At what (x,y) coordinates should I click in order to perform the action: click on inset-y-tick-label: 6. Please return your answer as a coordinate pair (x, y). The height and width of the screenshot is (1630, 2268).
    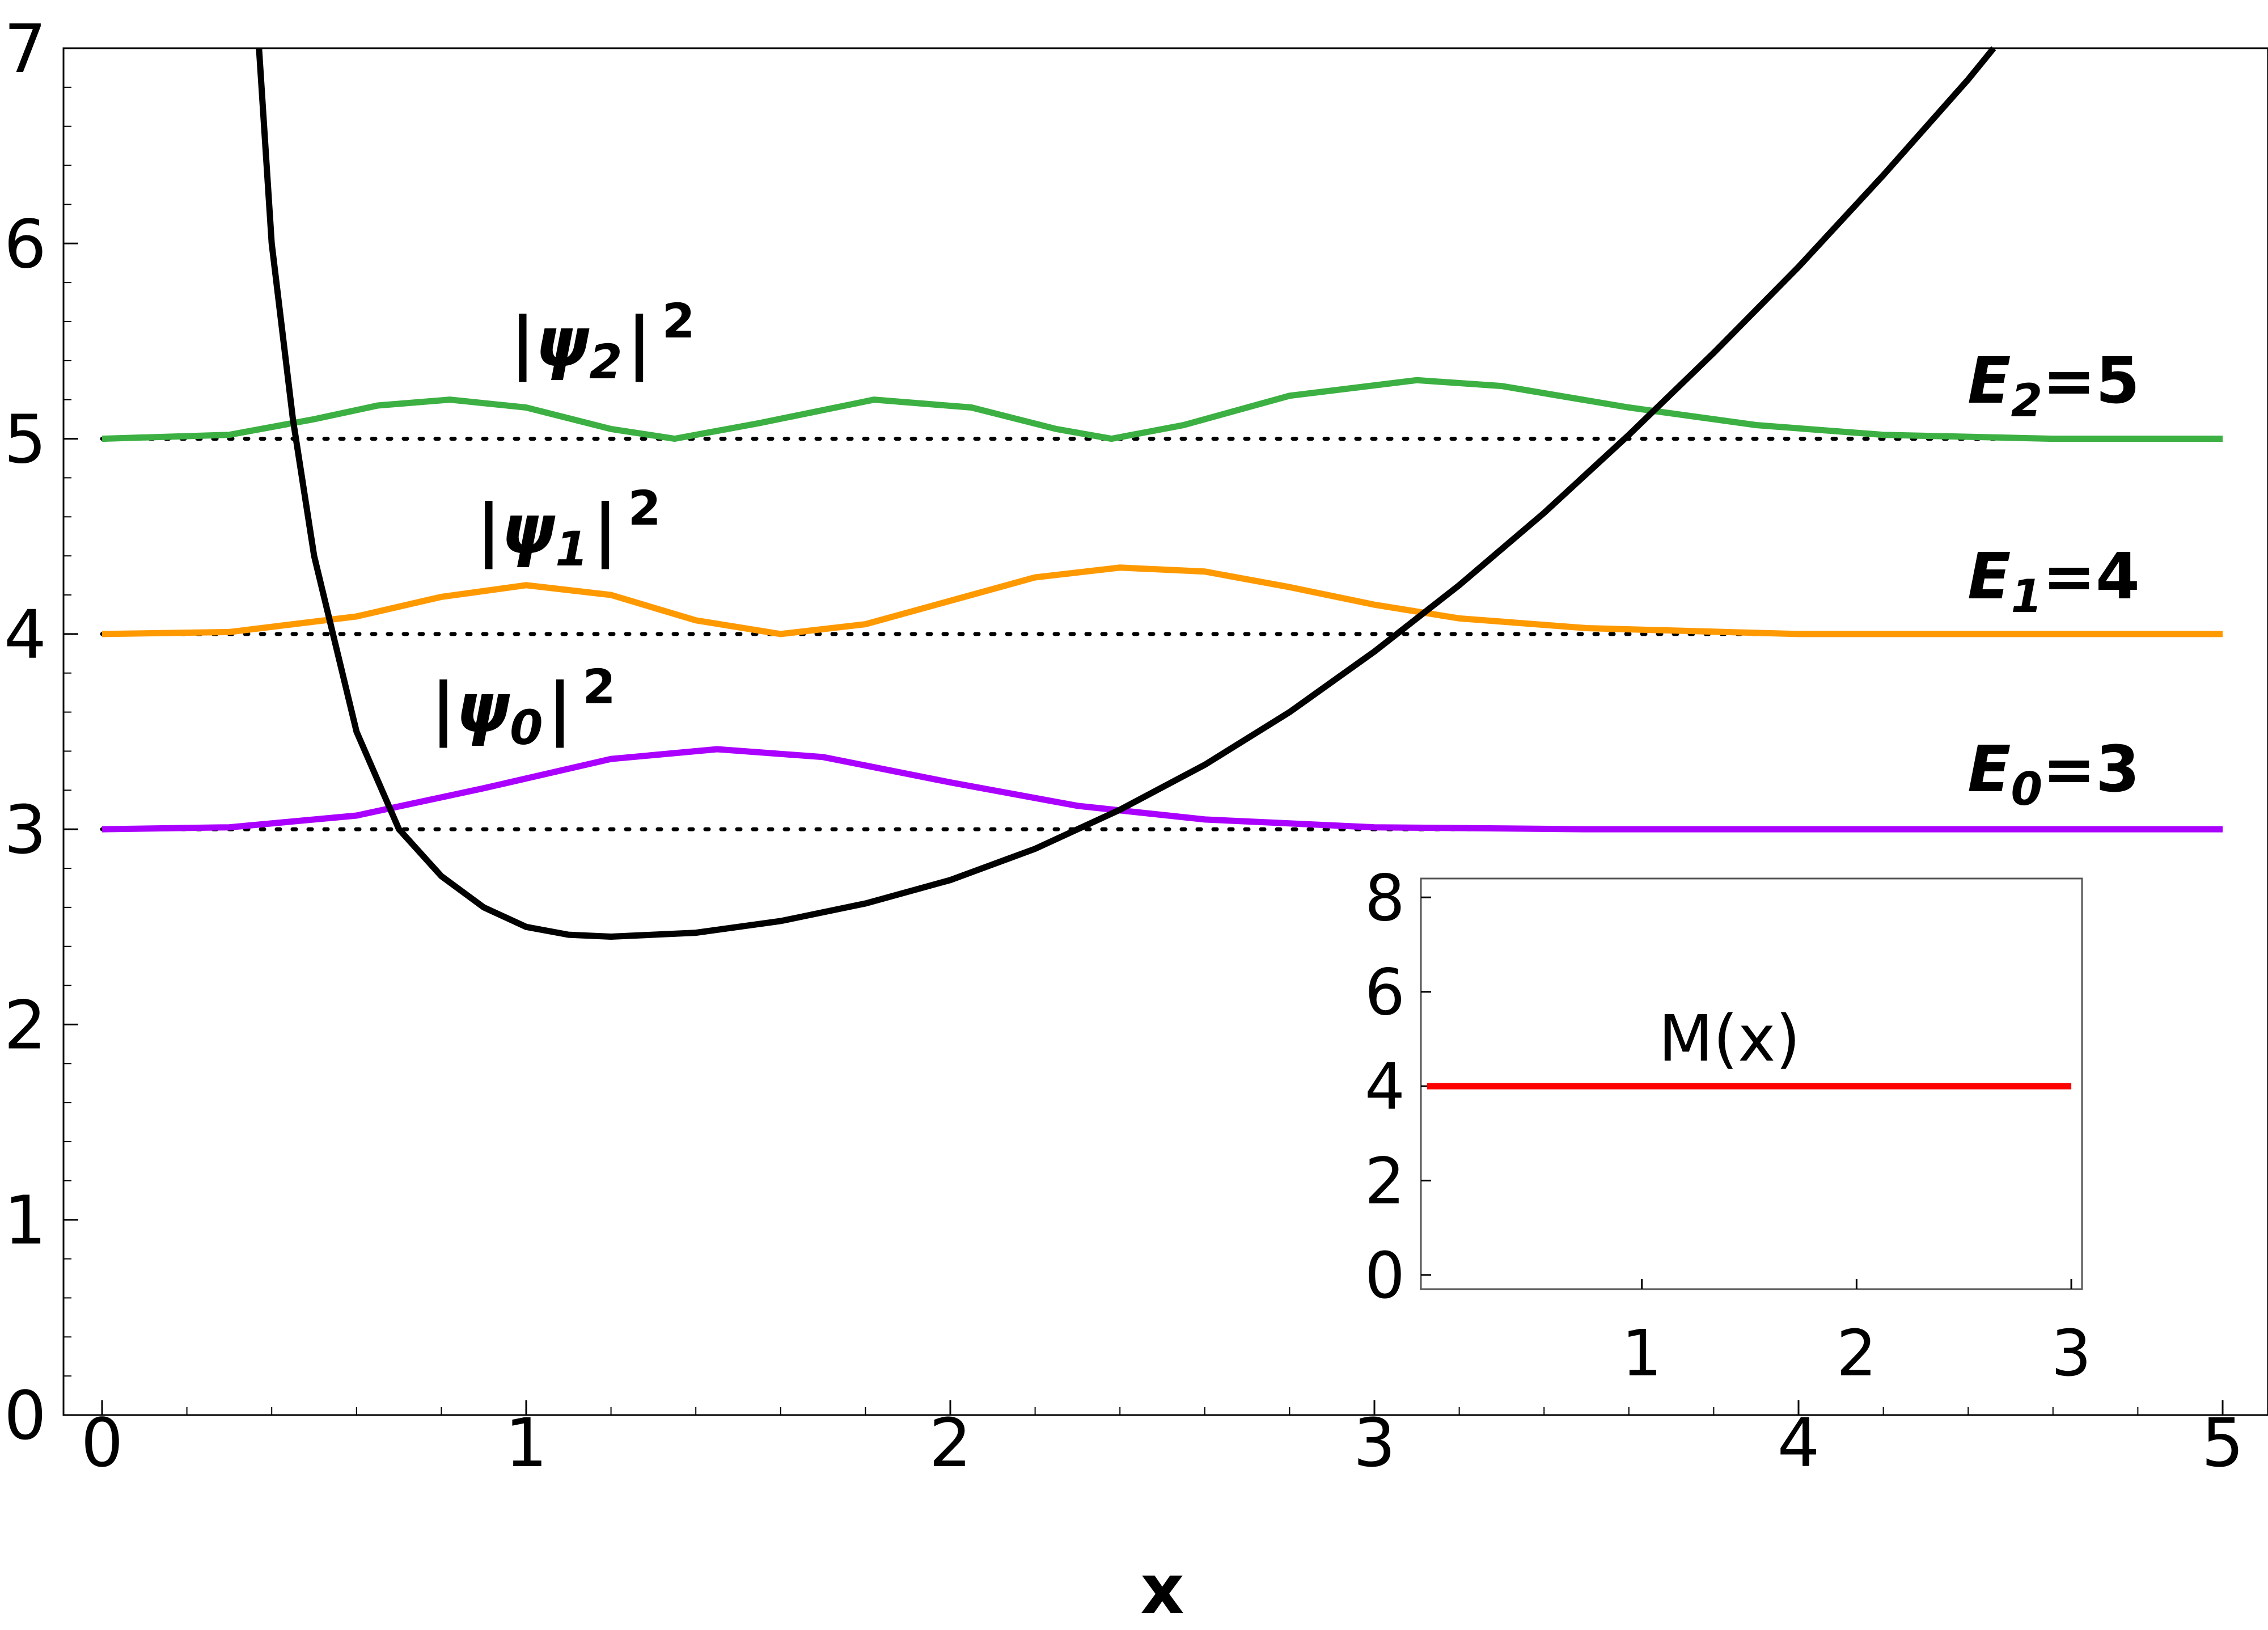
    Looking at the image, I should click on (1385, 993).